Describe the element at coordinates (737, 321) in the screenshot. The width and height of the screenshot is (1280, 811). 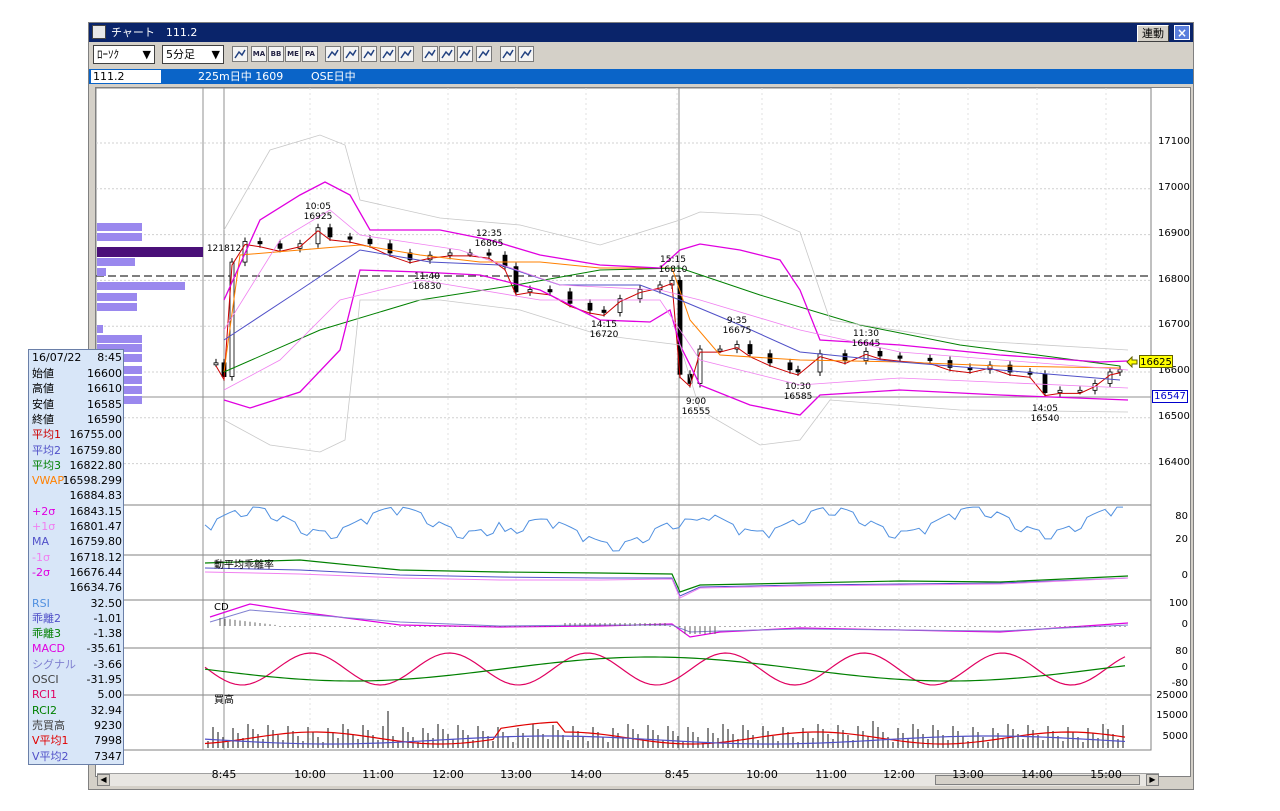
I see `callout-time: 9:35` at that location.